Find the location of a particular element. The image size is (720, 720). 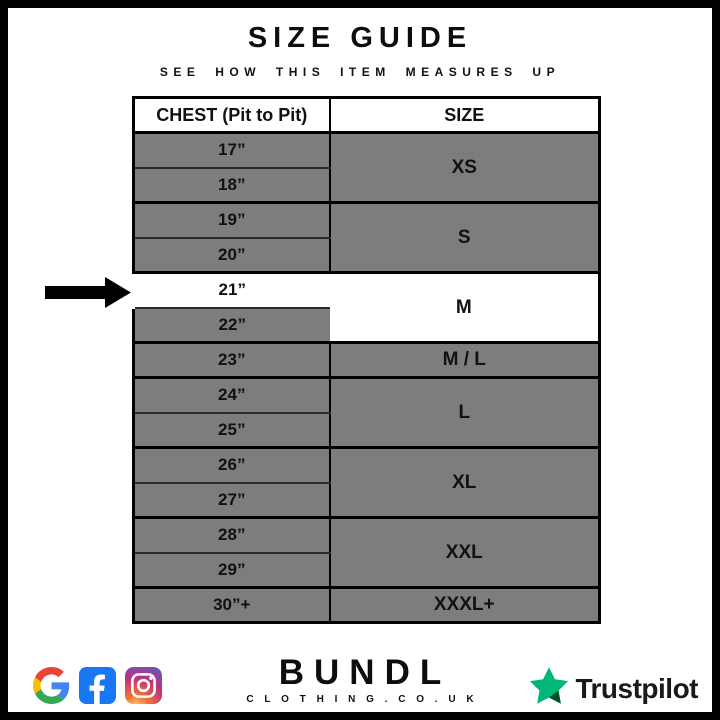

size-cell-s: S is located at coordinates (464, 238).